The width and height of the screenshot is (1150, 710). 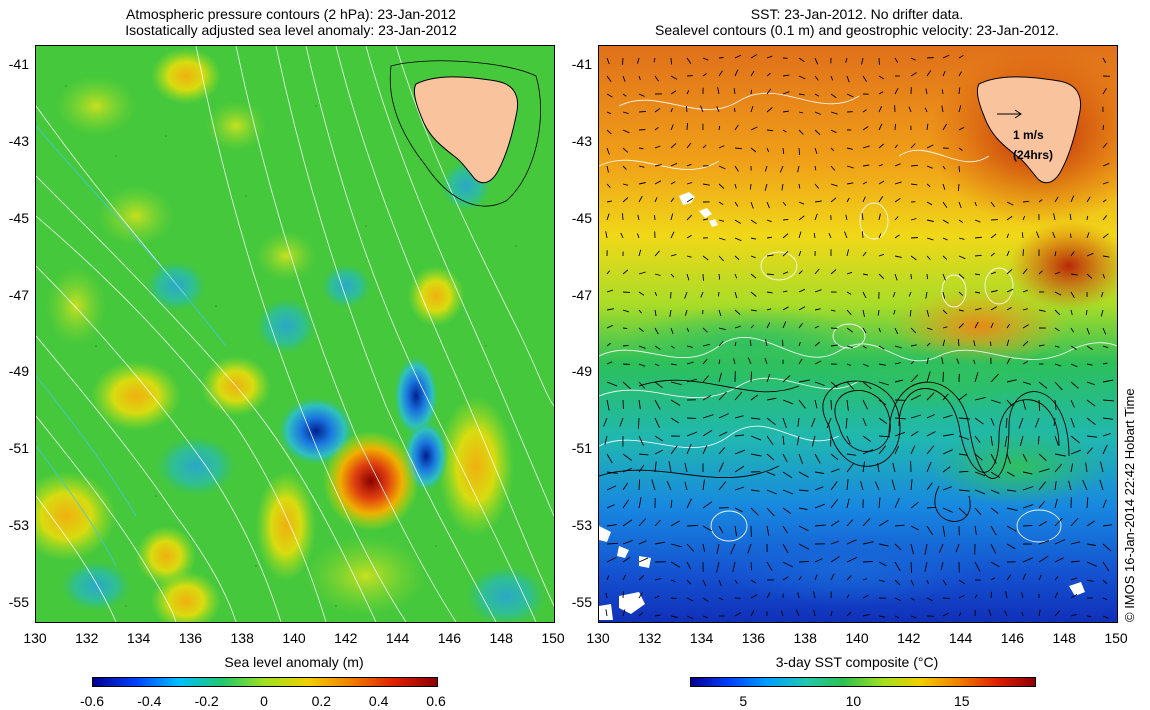 I want to click on left-colorbar, so click(x=265, y=682).